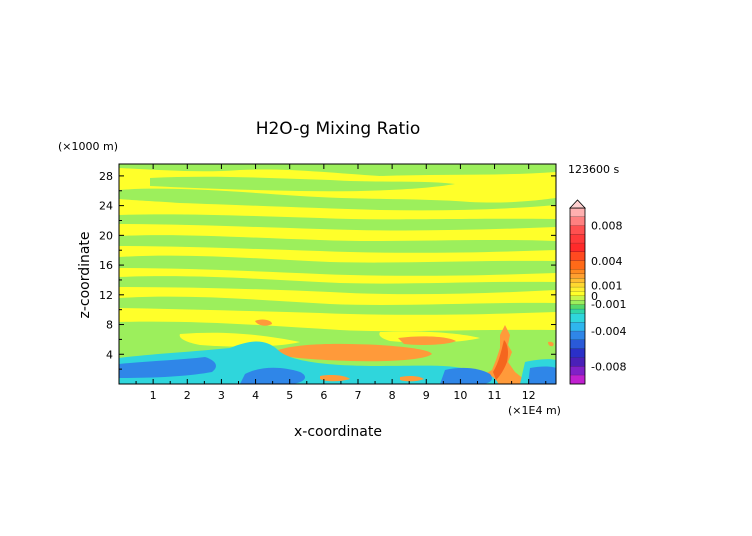  I want to click on x-tick-label: 12, so click(529, 395).